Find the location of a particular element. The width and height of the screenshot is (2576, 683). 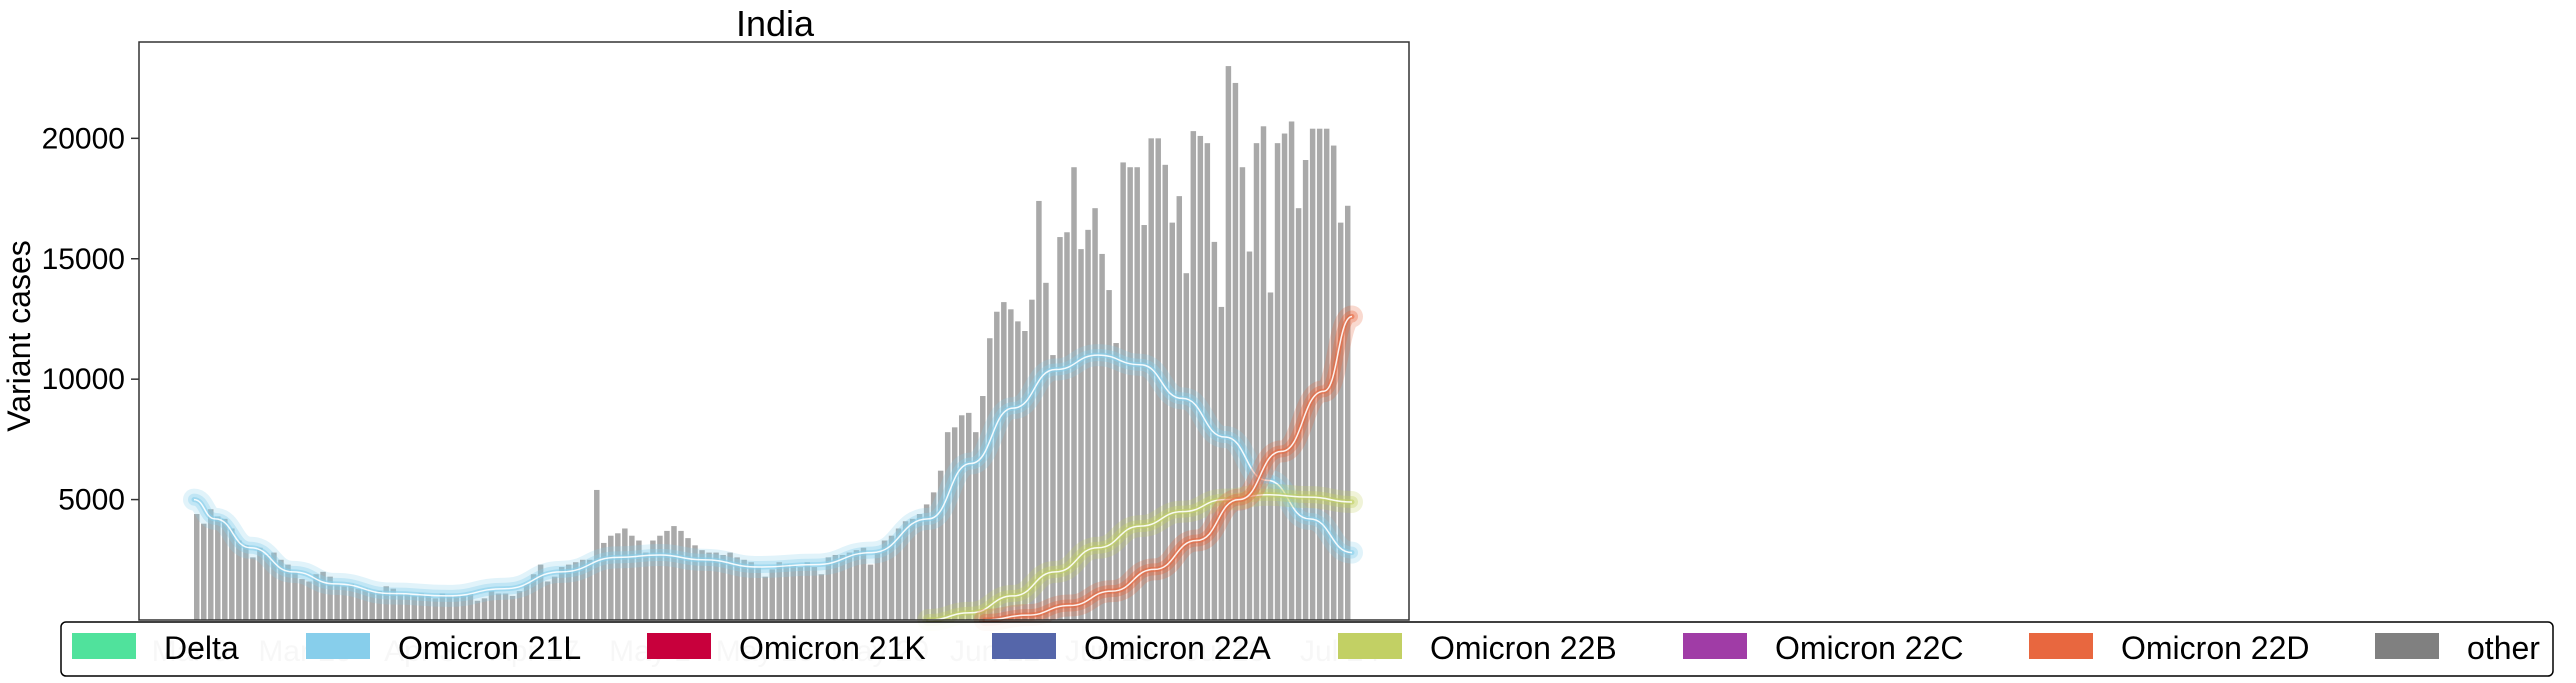

y-tick-label: 10000 is located at coordinates (83, 379).